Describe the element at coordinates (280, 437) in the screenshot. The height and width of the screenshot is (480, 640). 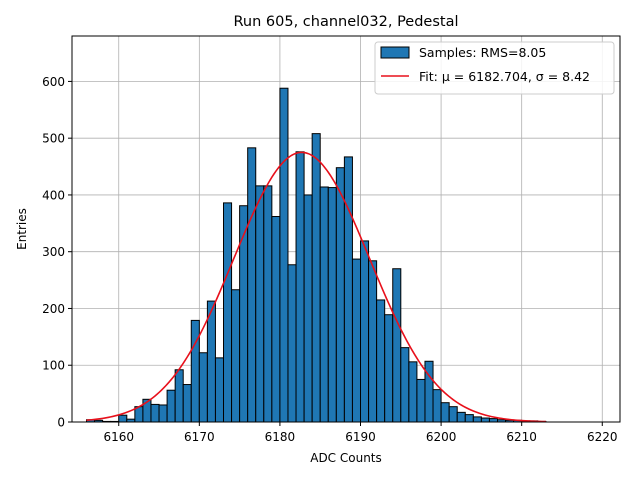
I see `x-tick-label: 6180` at that location.